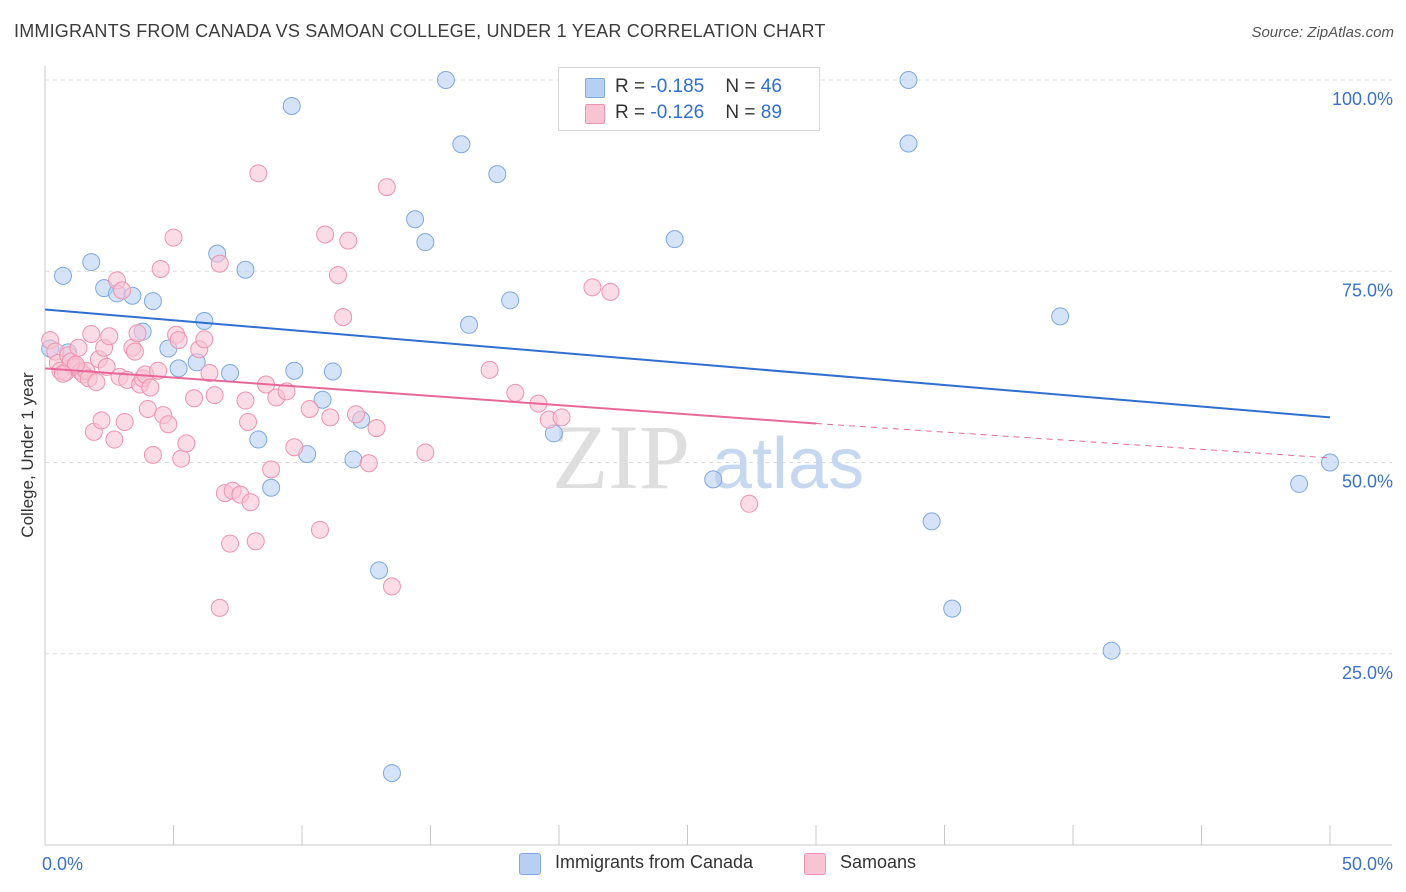 The width and height of the screenshot is (1406, 892). What do you see at coordinates (771, 86) in the screenshot?
I see `n-value: 46` at bounding box center [771, 86].